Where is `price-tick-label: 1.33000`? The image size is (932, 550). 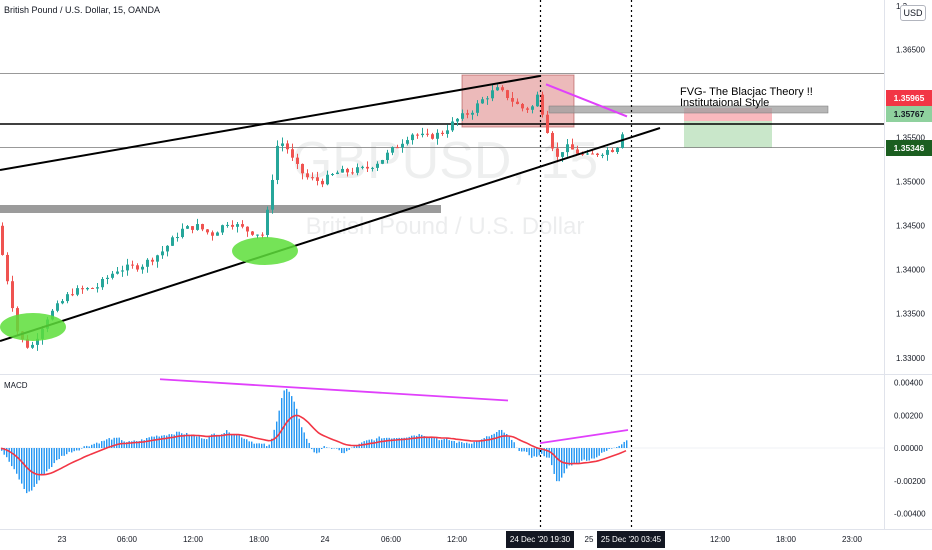
price-tick-label: 1.33000 is located at coordinates (910, 358).